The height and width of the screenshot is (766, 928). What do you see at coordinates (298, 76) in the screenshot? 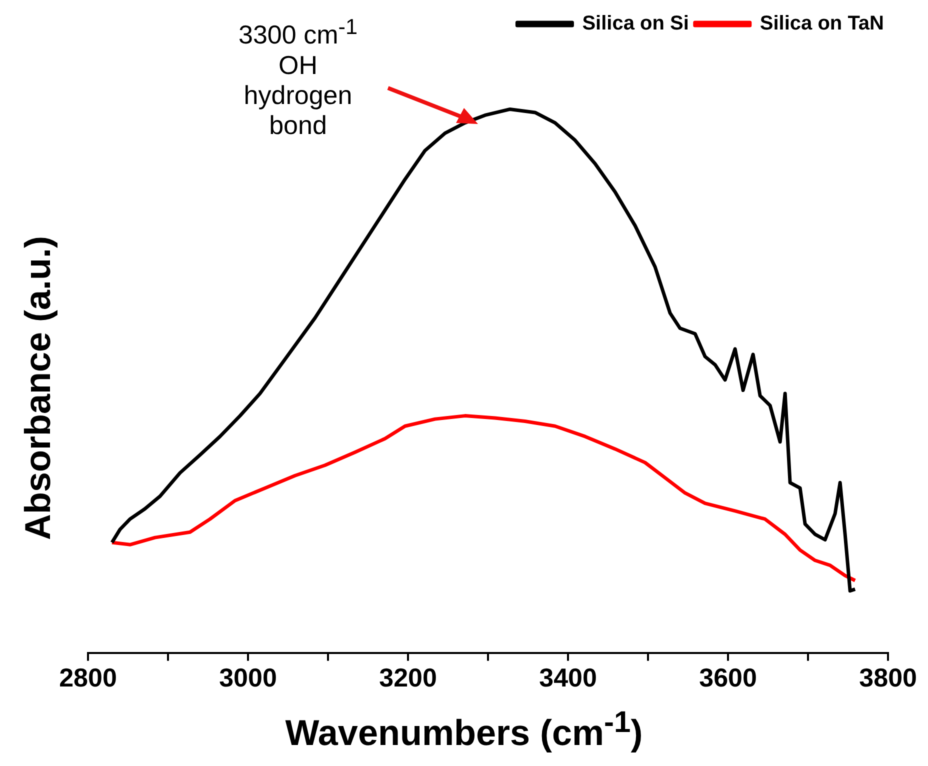
I see `annotation: 3300 cm$^{-1}$ OH hydrogen bond` at bounding box center [298, 76].